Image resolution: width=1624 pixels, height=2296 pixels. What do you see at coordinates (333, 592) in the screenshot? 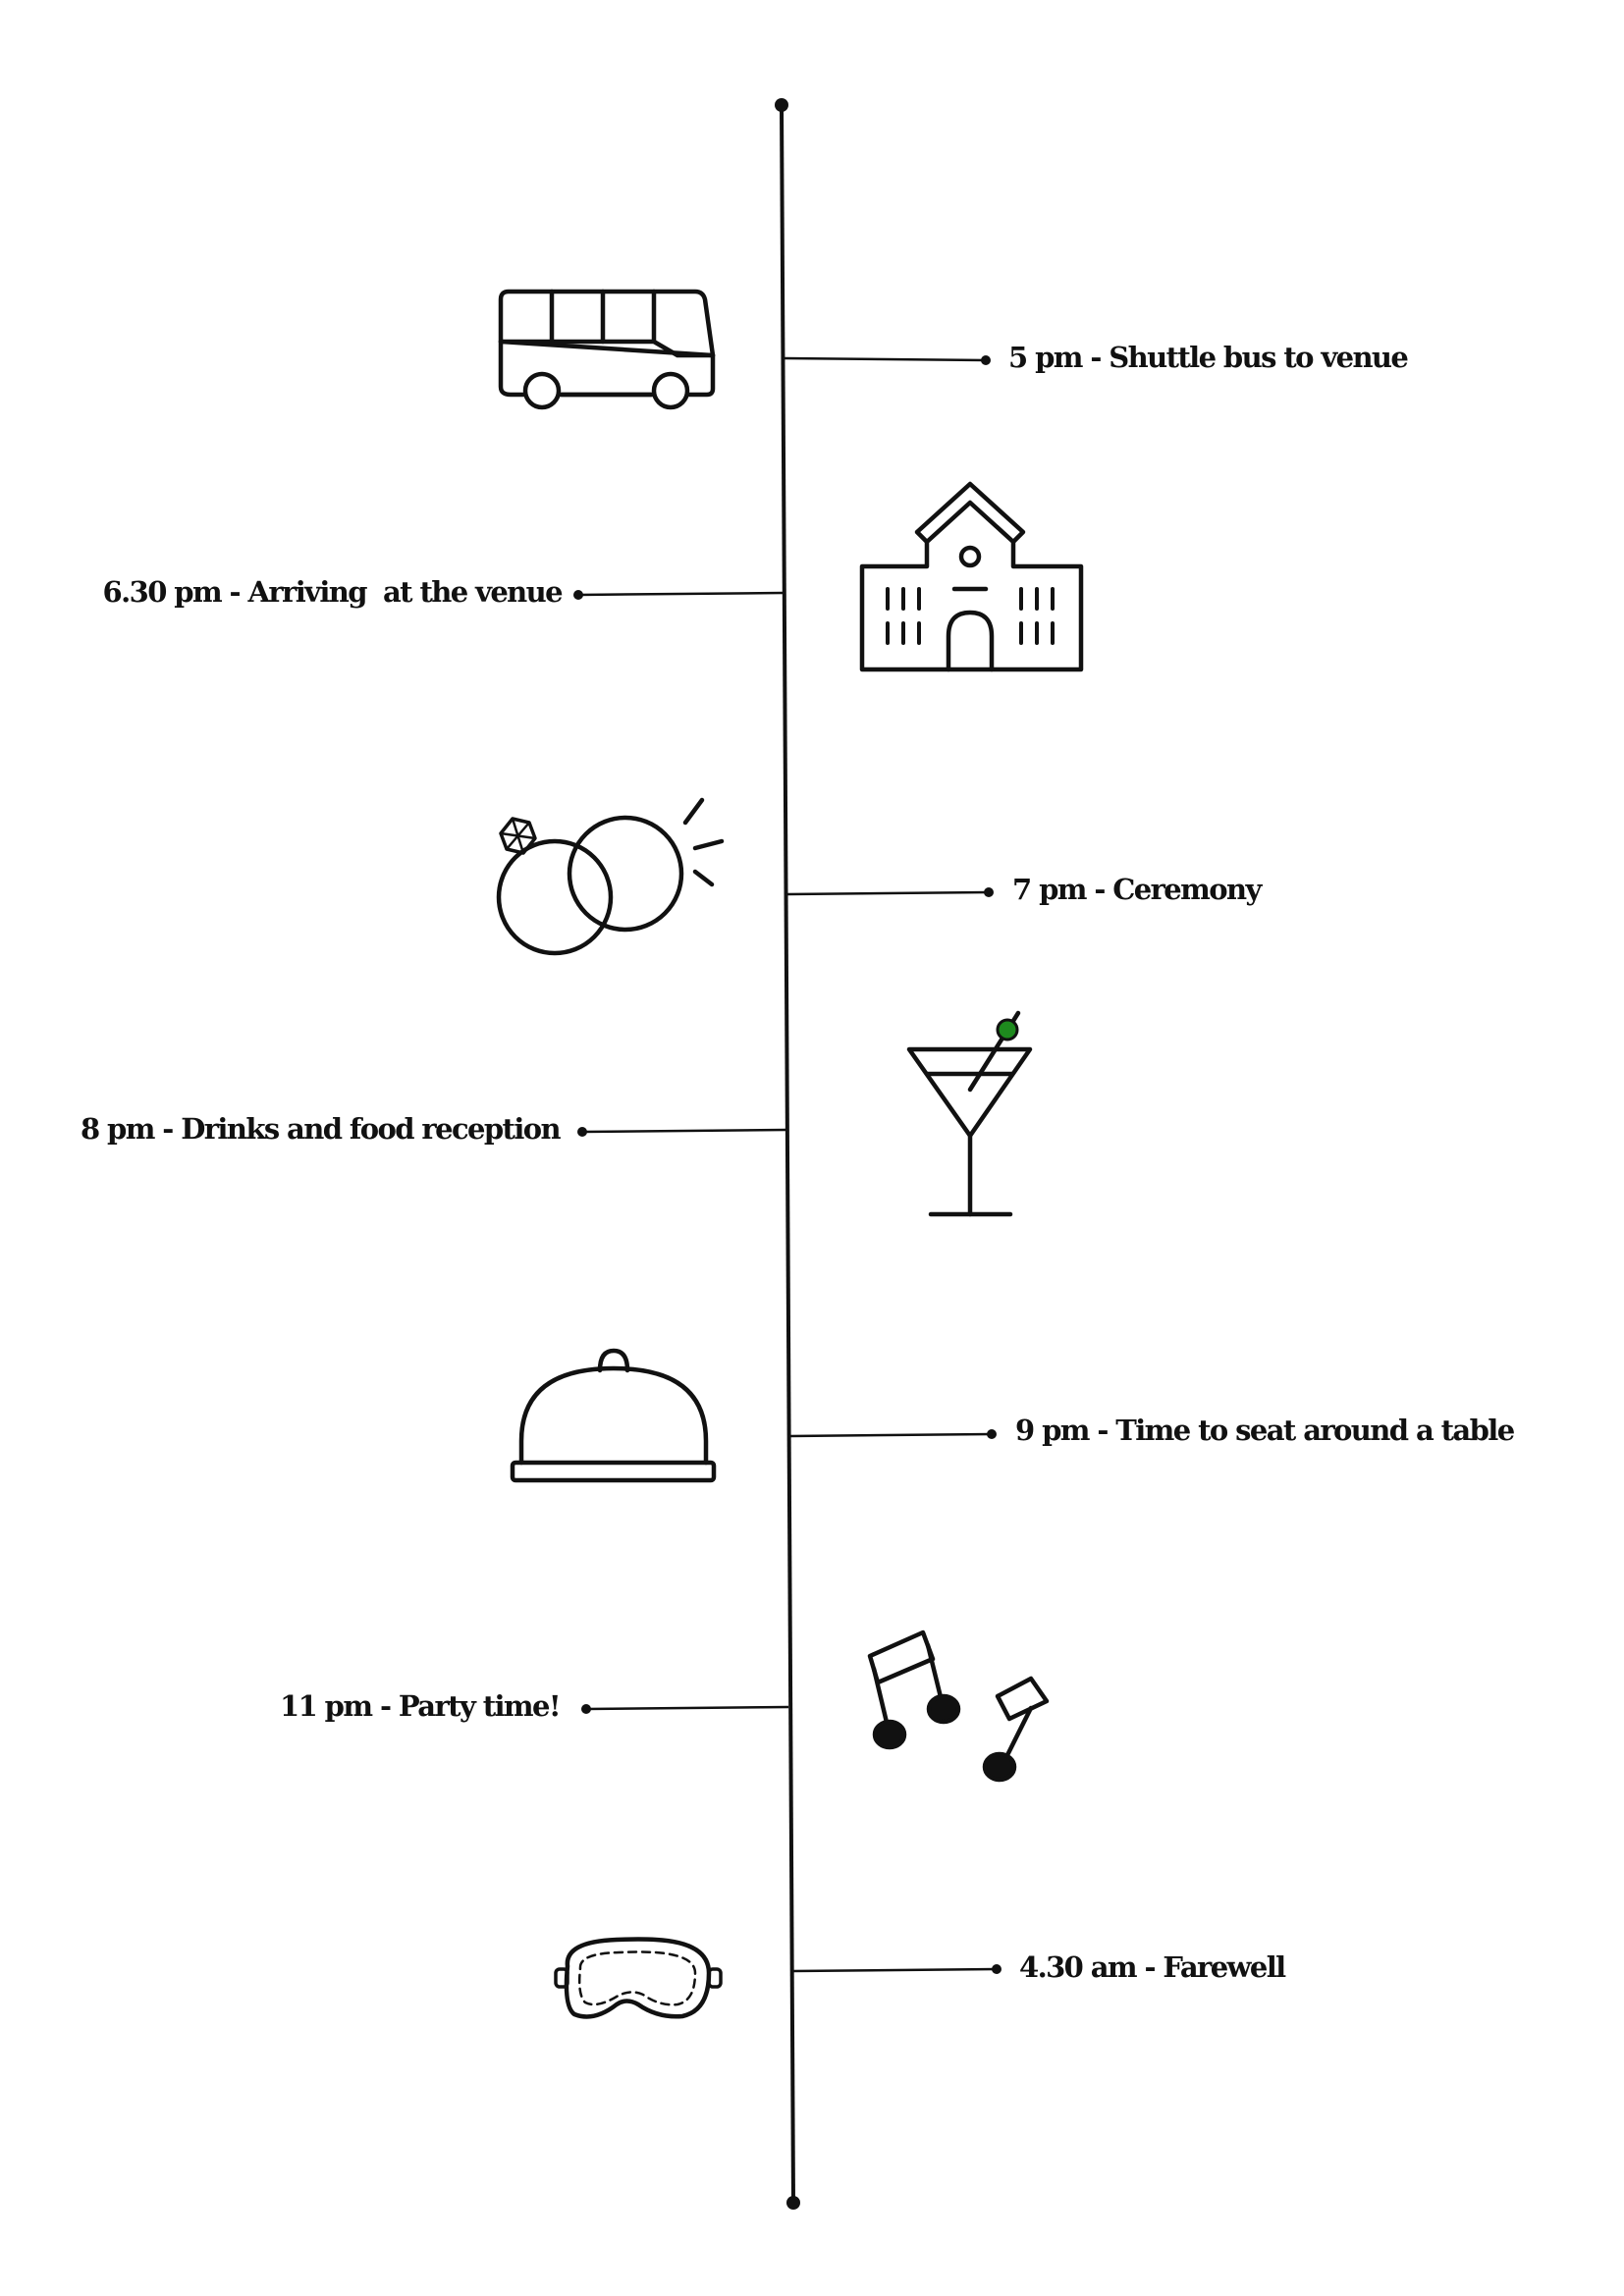
I see `event-label-arriving: 6.30 pm - Arriving at the venue` at bounding box center [333, 592].